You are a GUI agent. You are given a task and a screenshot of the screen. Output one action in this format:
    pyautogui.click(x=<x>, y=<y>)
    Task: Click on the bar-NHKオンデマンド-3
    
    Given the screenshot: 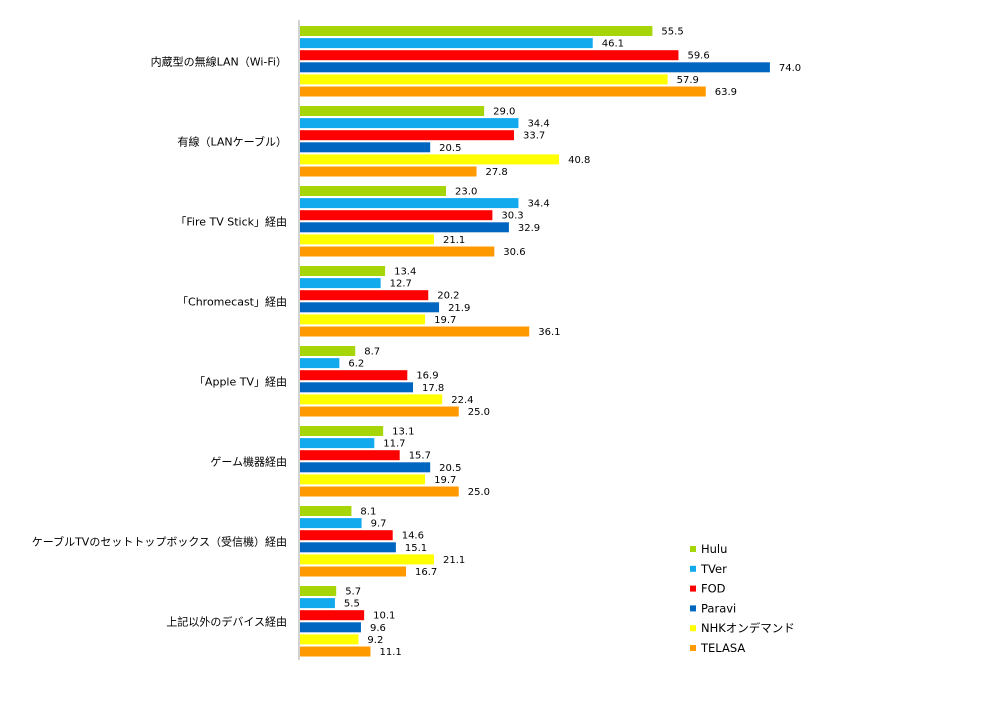 What is the action you would take?
    pyautogui.click(x=363, y=319)
    